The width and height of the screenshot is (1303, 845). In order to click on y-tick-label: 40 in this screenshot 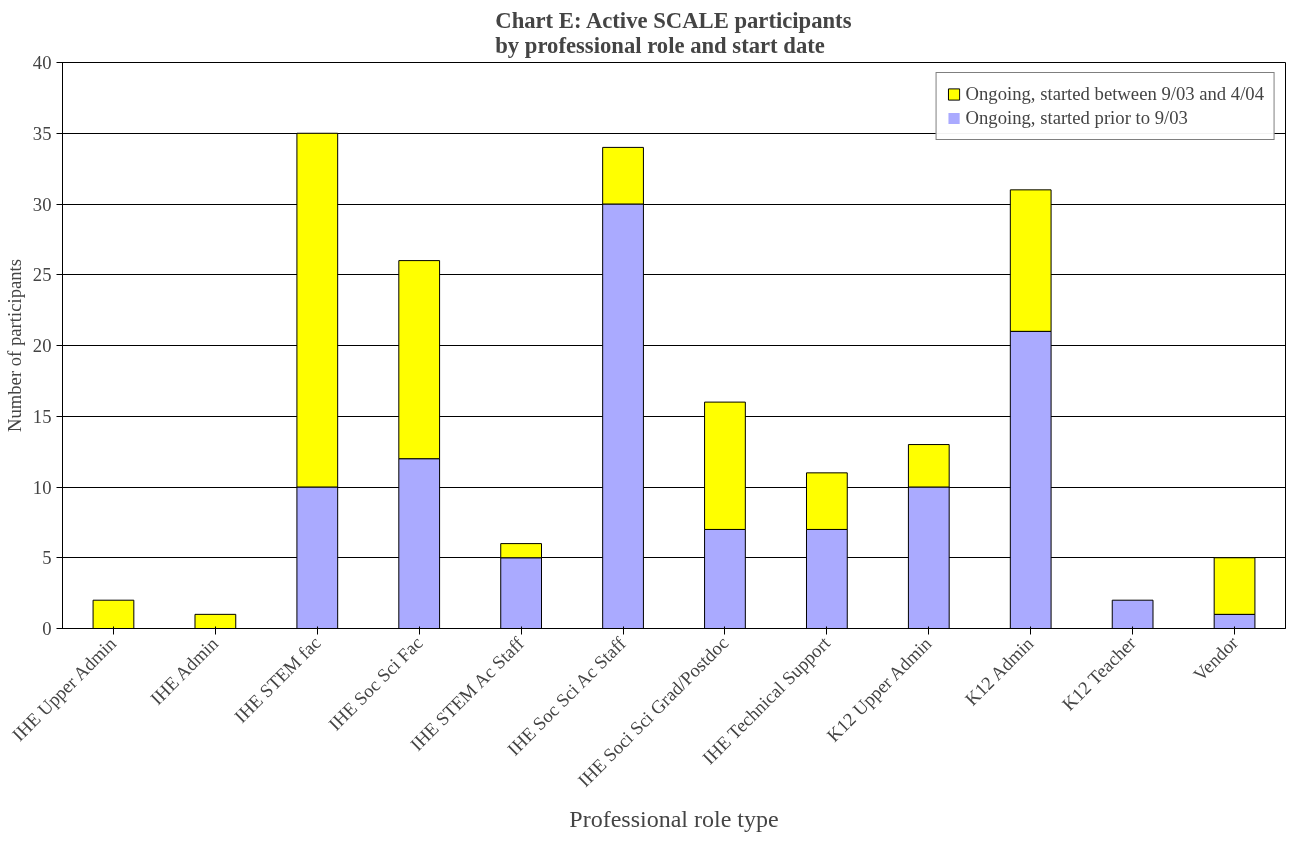, I will do `click(42, 62)`.